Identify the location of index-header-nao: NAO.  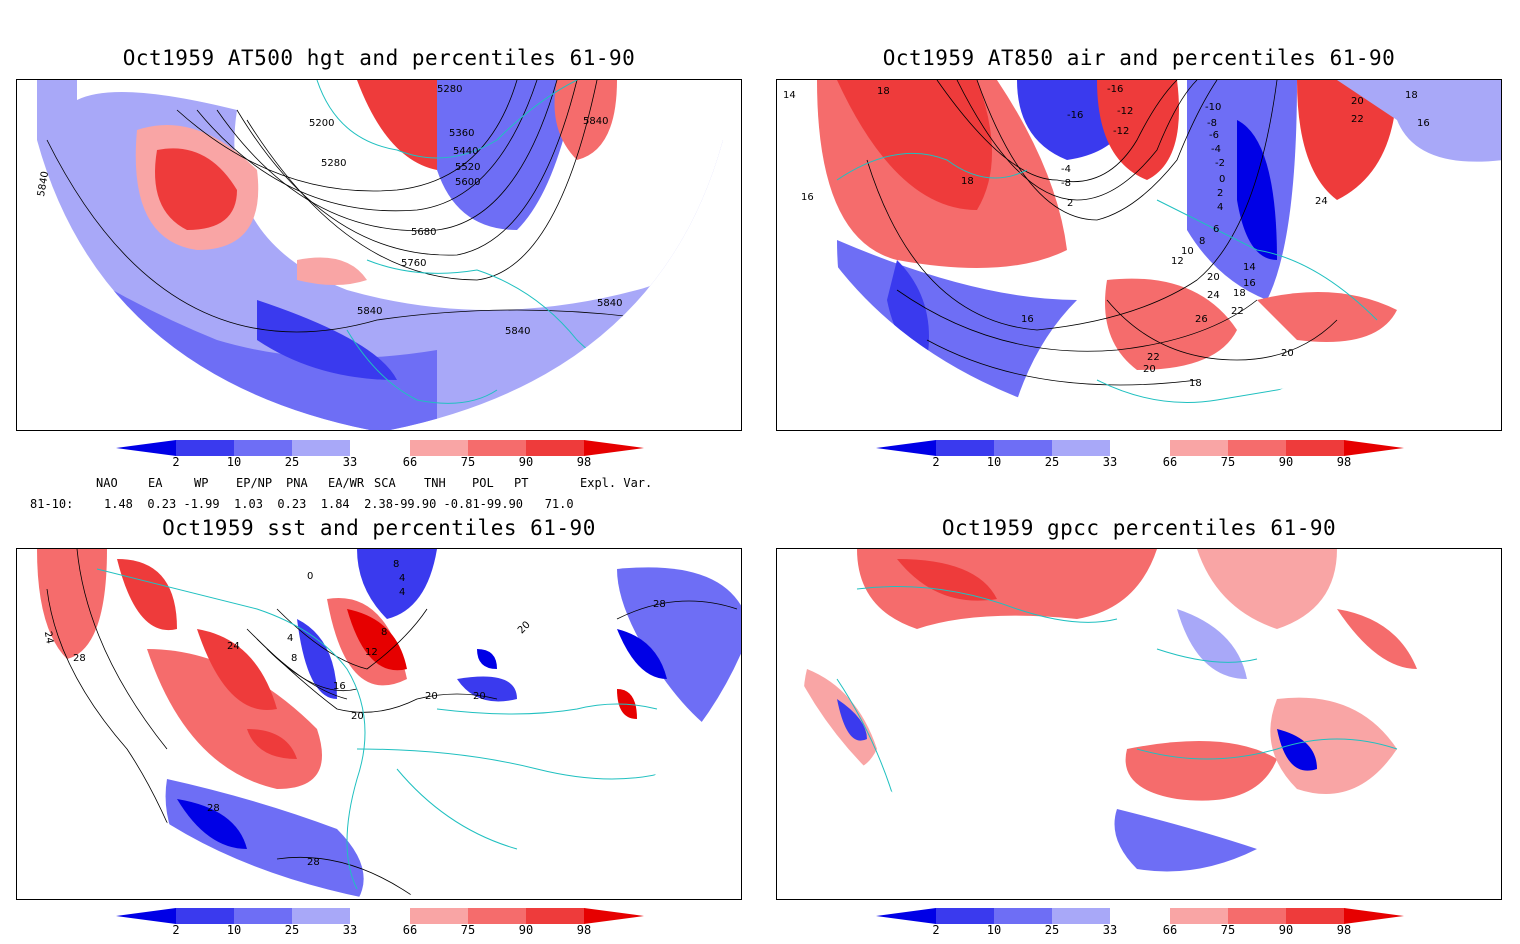
(107, 483).